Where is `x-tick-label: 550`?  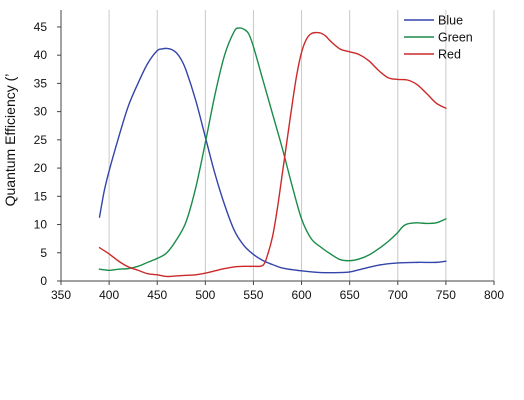
x-tick-label: 550 is located at coordinates (253, 295).